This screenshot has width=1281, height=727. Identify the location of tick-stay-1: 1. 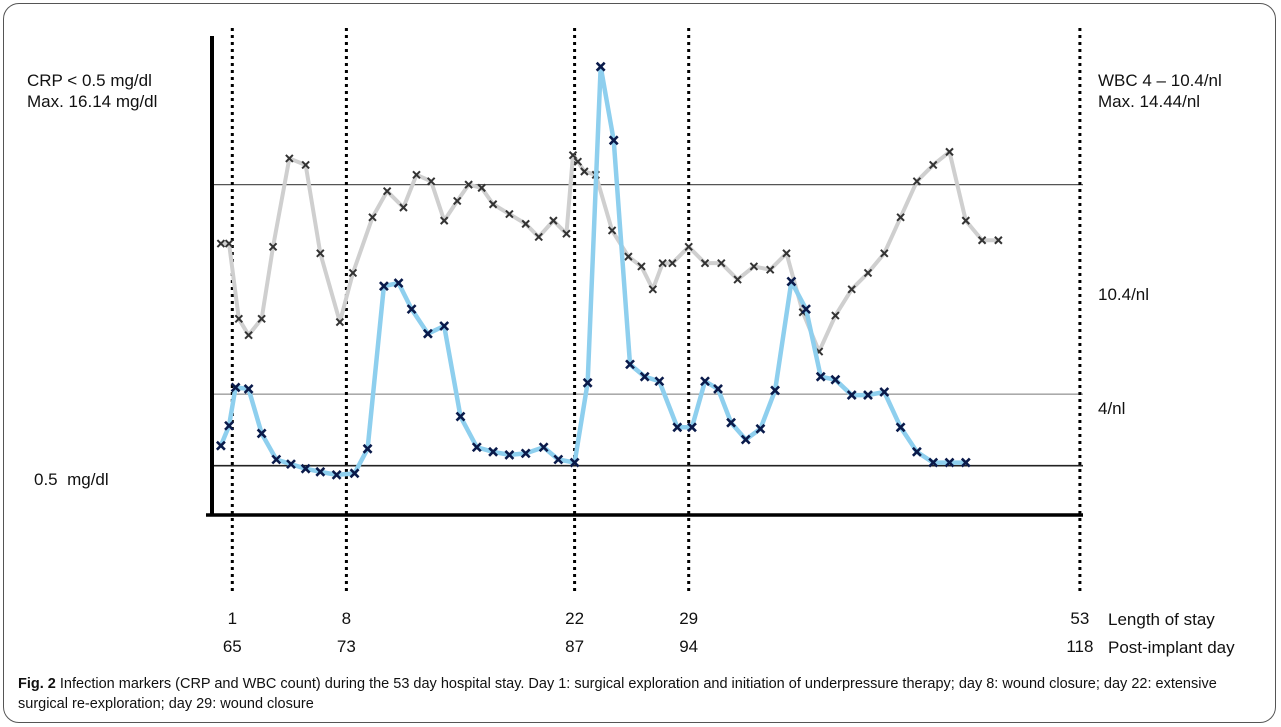
(232, 618).